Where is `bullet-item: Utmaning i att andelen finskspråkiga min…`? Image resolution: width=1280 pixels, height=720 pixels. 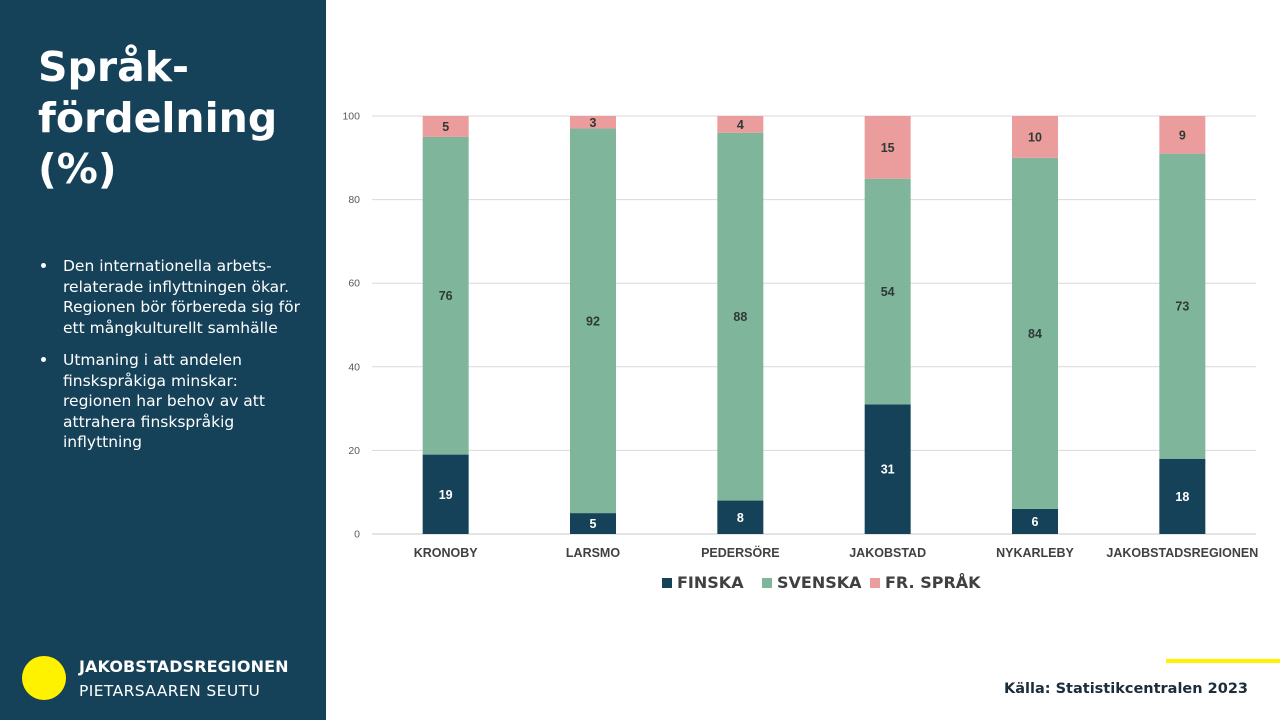 bullet-item: Utmaning i att andelen finskspråkiga min… is located at coordinates (173, 401).